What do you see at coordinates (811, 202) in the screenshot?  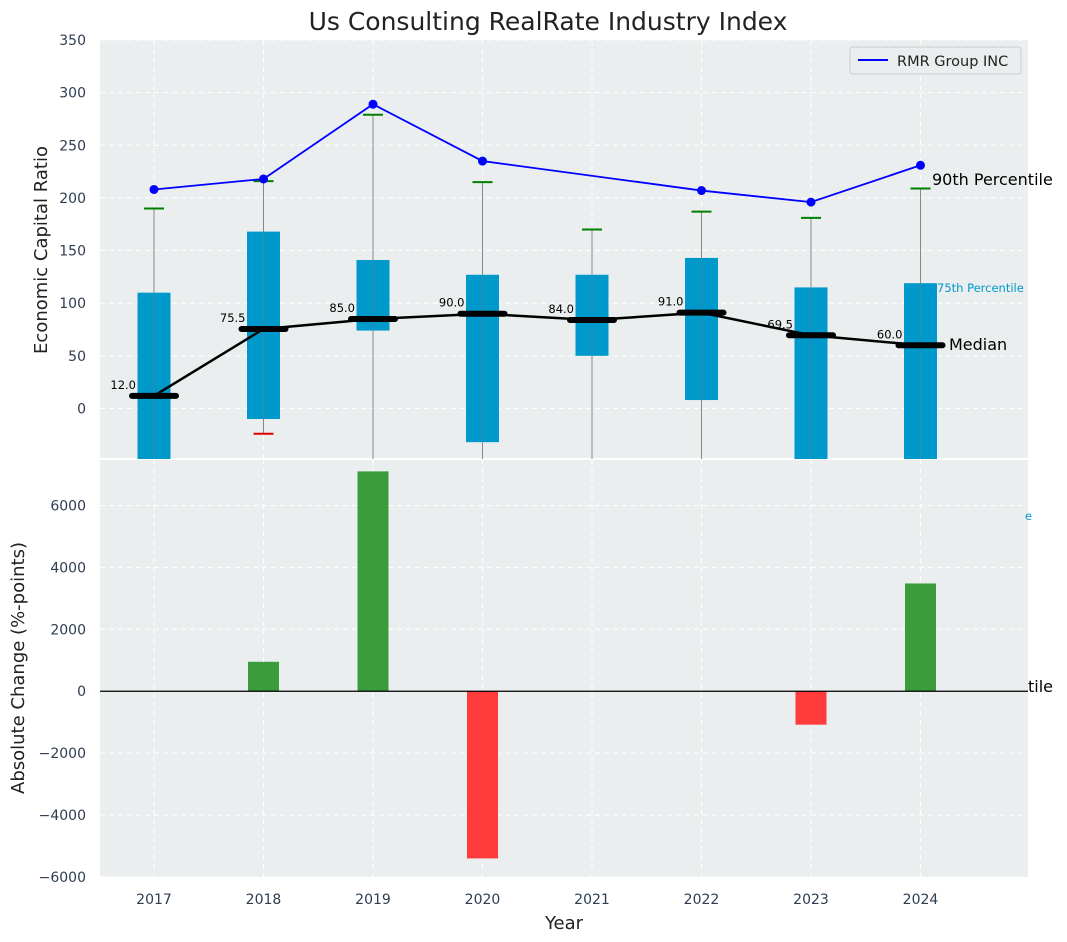 I see `company-point-2023` at bounding box center [811, 202].